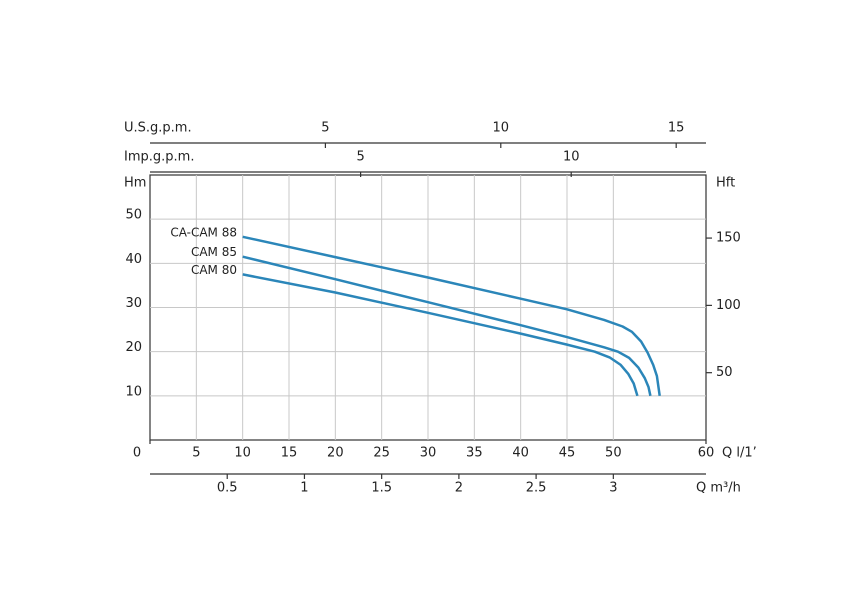 The image size is (865, 615). What do you see at coordinates (133, 215) in the screenshot?
I see `y-tick-label: 50` at bounding box center [133, 215].